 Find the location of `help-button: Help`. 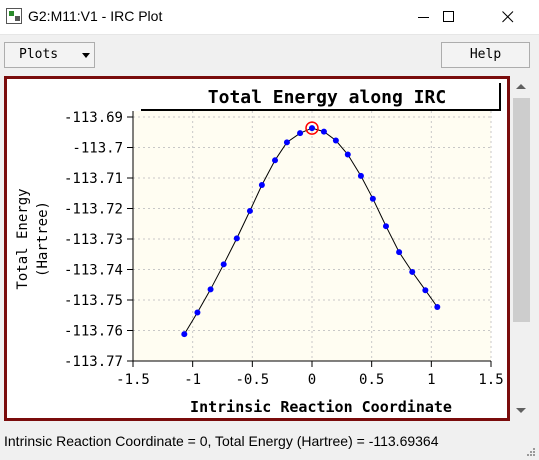

help-button: Help is located at coordinates (485, 55).